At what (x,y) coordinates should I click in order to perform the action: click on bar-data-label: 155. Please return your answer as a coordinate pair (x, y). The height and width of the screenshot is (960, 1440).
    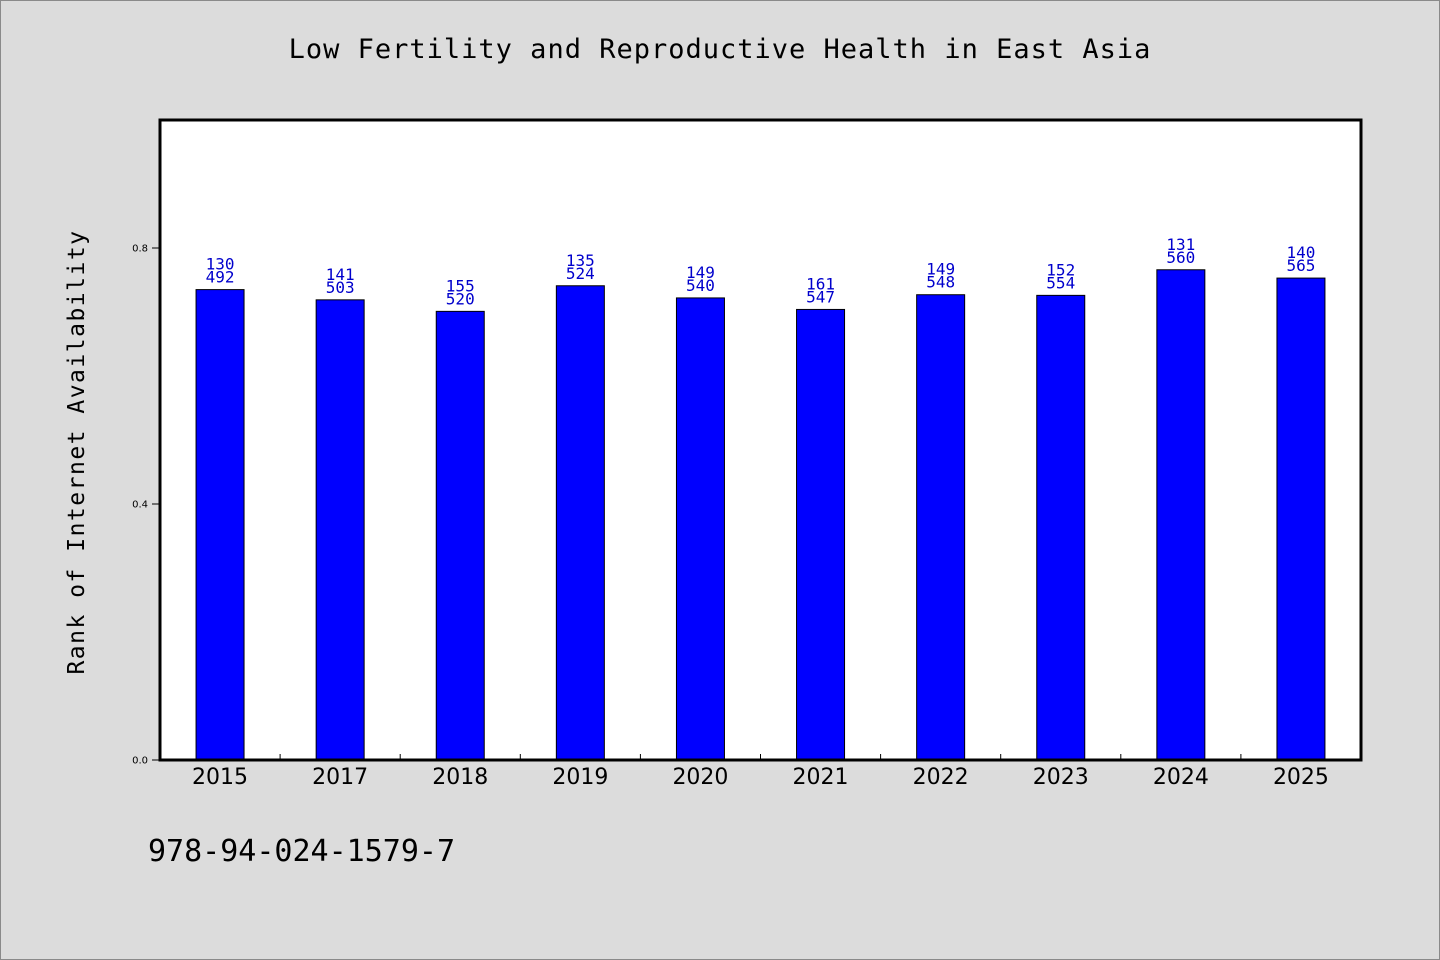
    Looking at the image, I should click on (460, 285).